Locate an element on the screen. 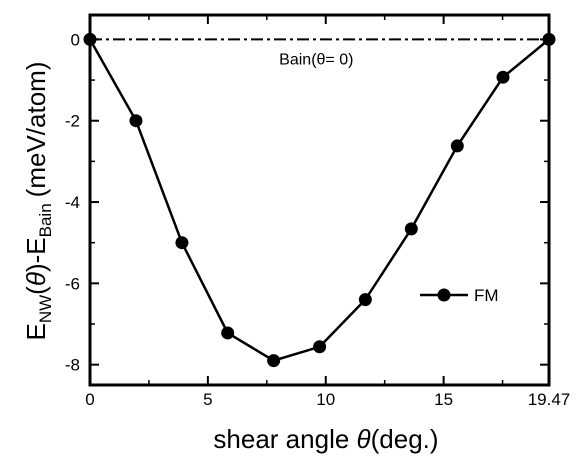 The image size is (580, 459). x-tick-label: 19.47 is located at coordinates (549, 399).